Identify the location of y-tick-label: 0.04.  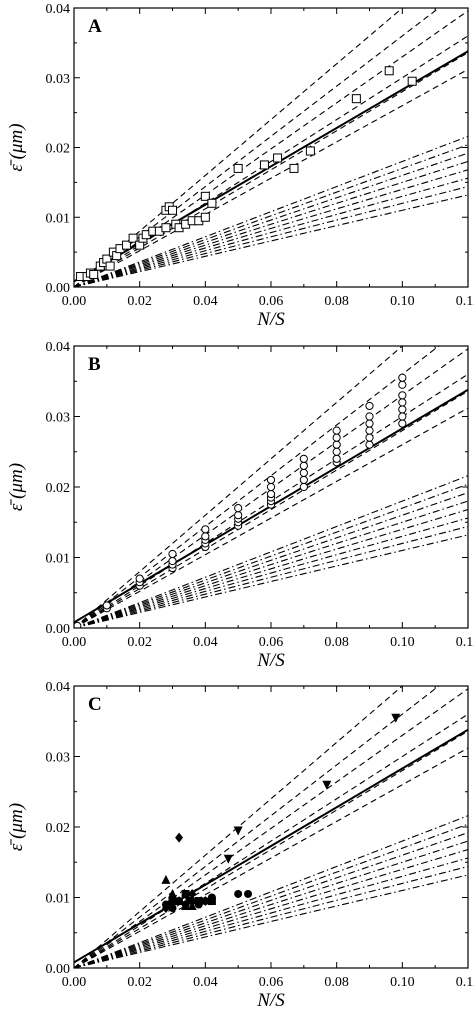
(58, 347).